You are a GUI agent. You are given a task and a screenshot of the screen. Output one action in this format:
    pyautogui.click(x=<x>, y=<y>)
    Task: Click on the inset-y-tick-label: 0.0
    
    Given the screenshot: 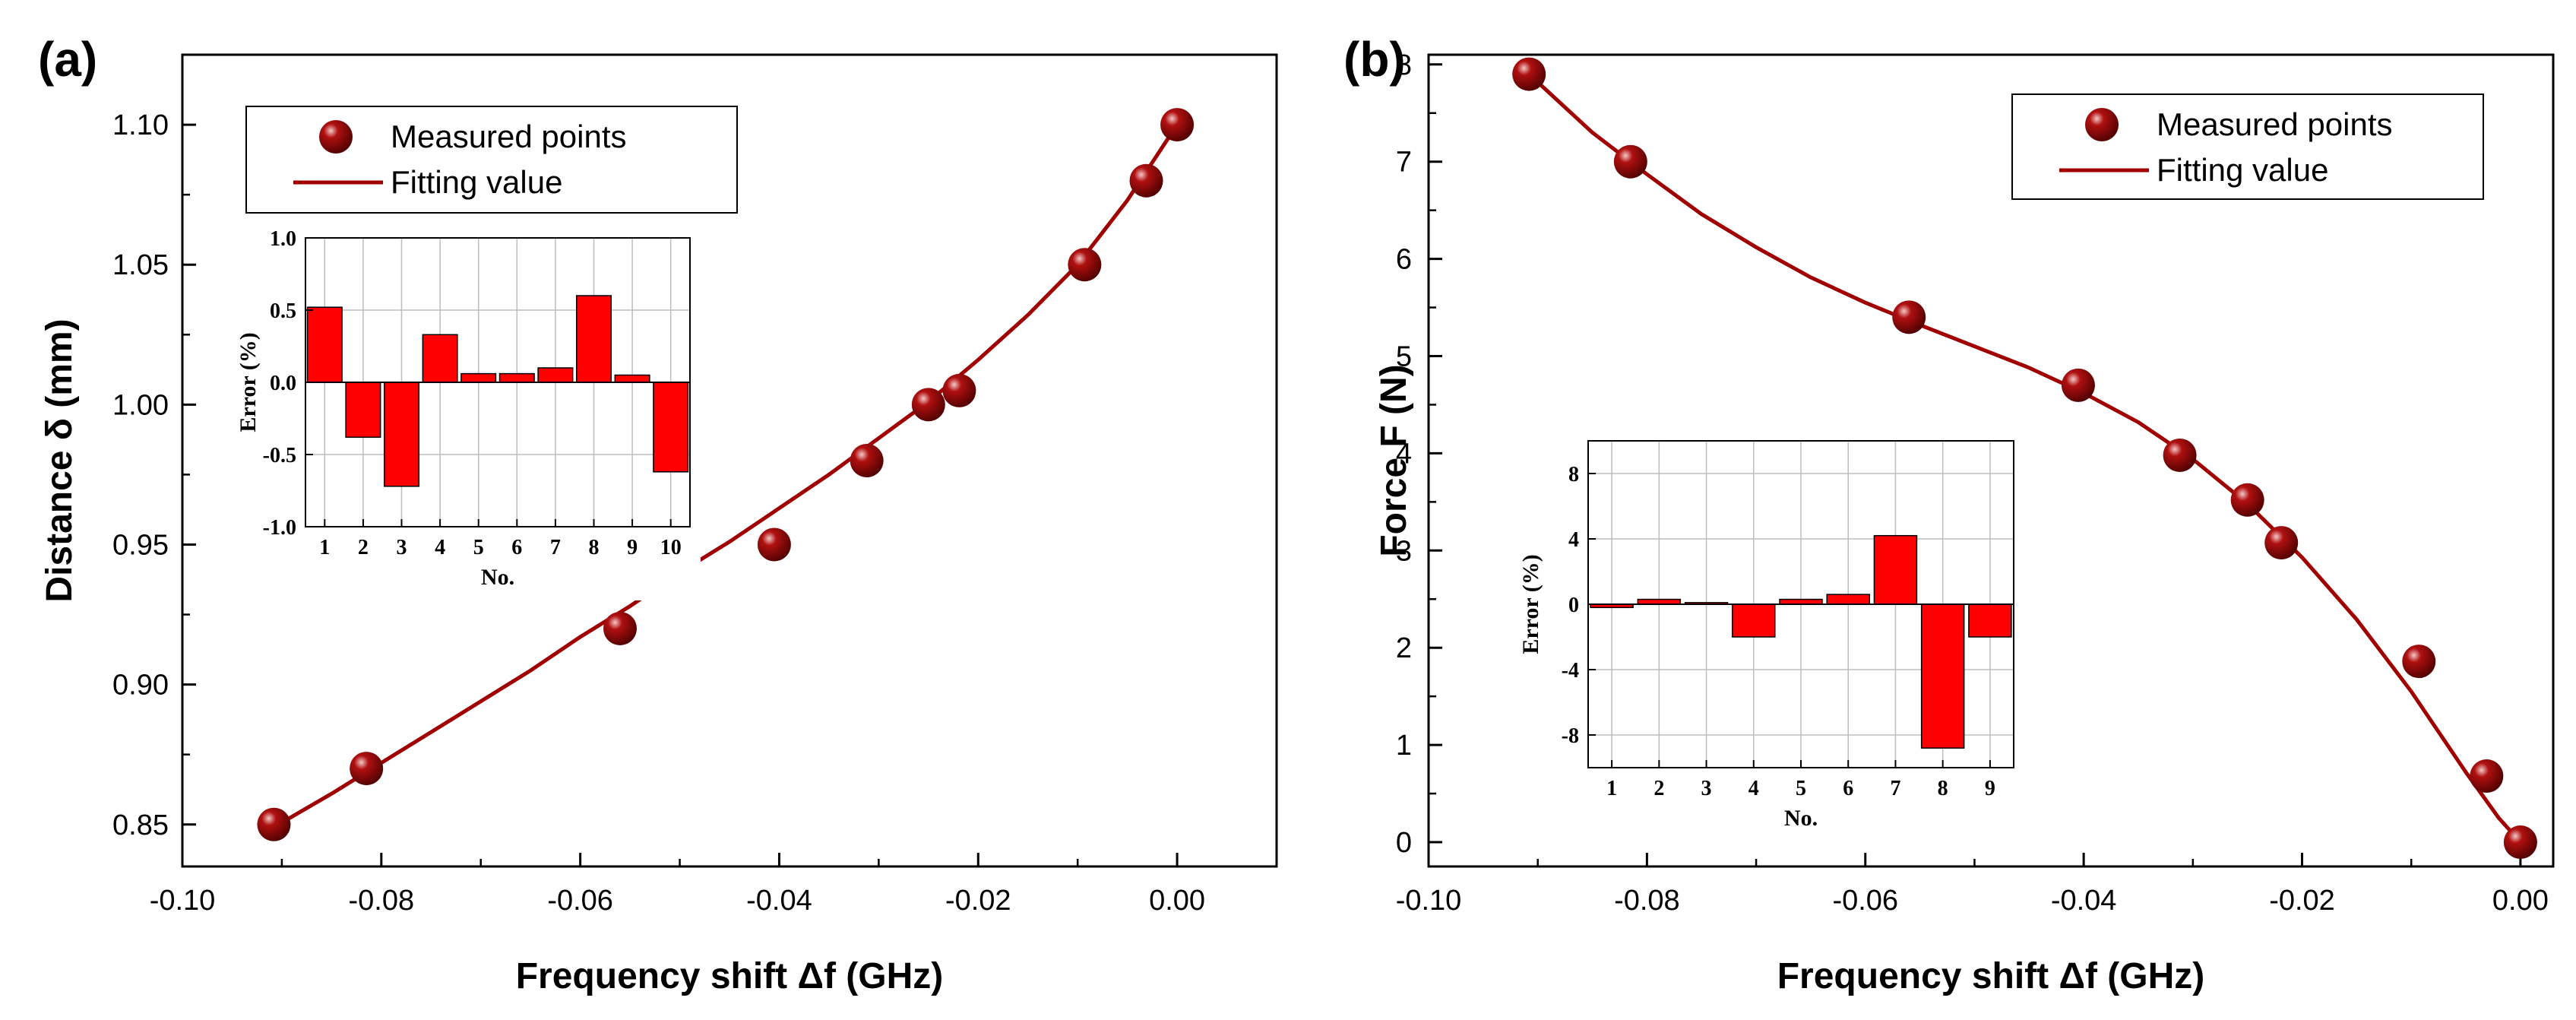 What is the action you would take?
    pyautogui.click(x=283, y=383)
    